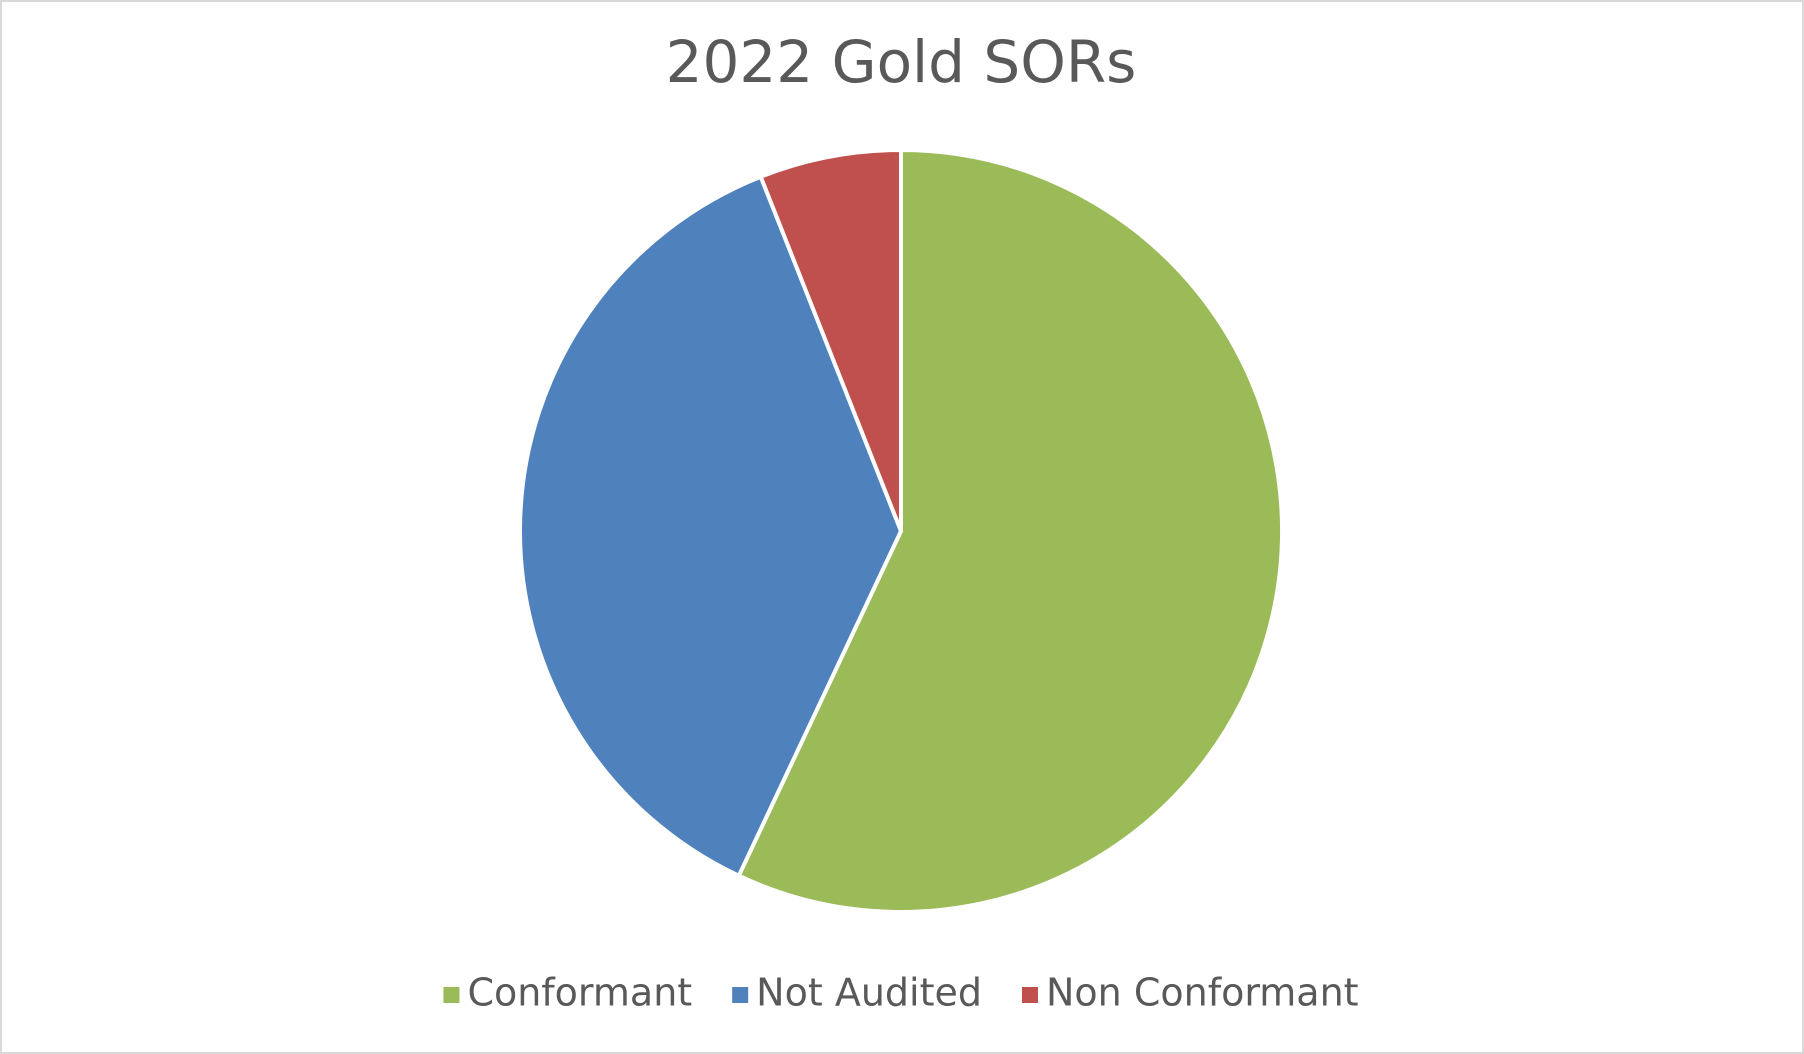 Image resolution: width=1804 pixels, height=1054 pixels. Describe the element at coordinates (1202, 993) in the screenshot. I see `legend-label: Non Conformant` at that location.